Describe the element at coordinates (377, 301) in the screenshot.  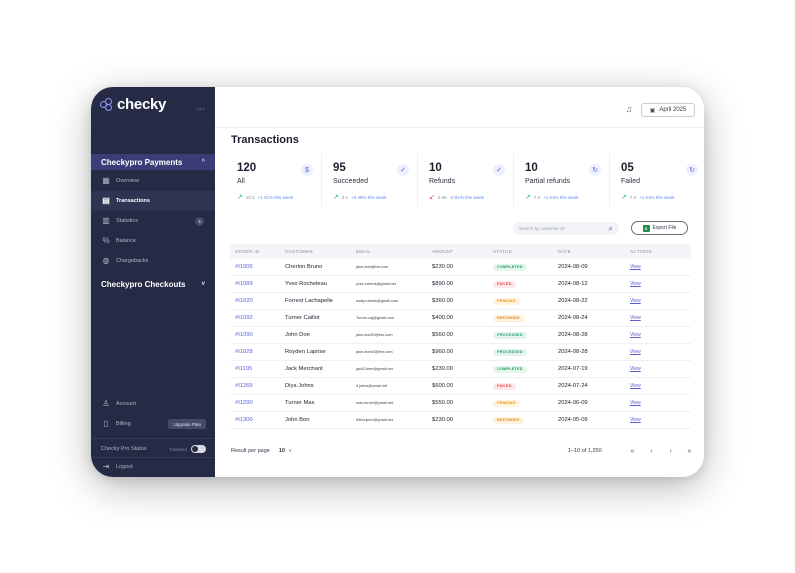
I see `email-cell: wally.roberts@gmail.com` at that location.